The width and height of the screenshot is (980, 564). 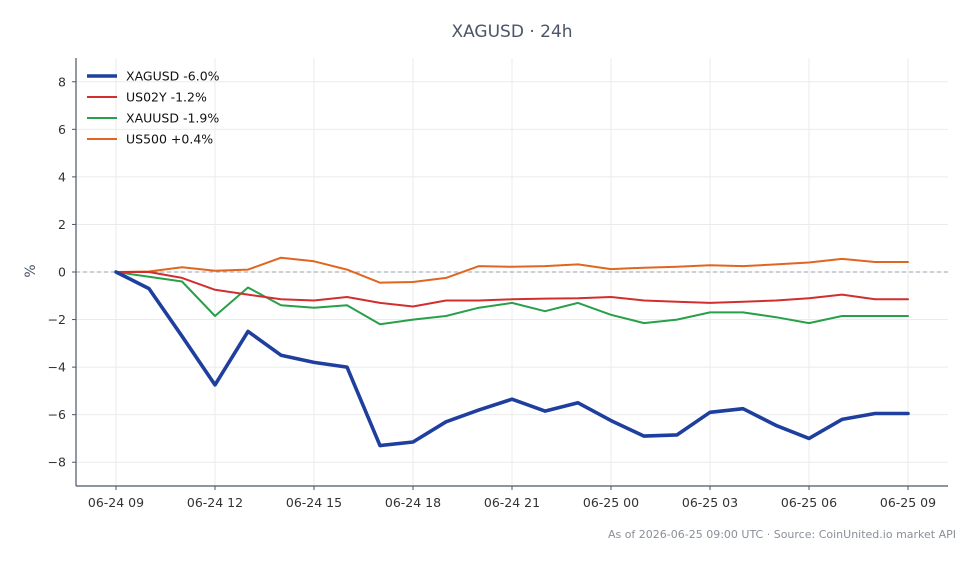 I want to click on y-axis-label: %, so click(x=31, y=270).